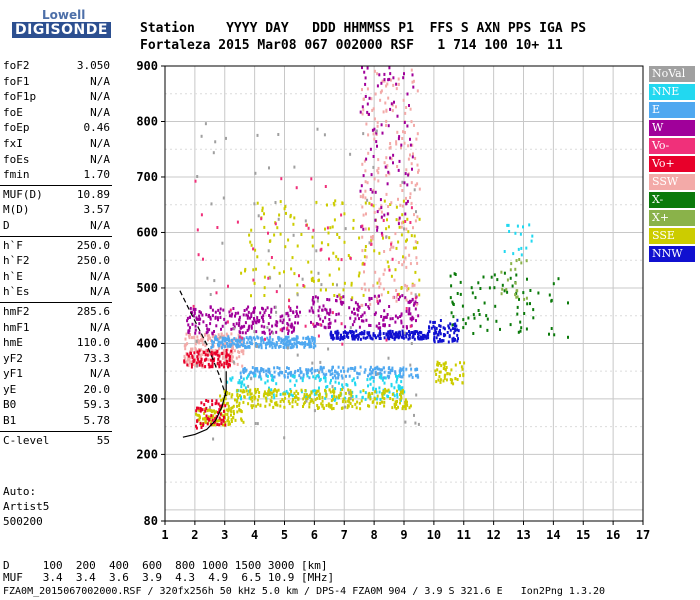  I want to click on param-row: foF1p N/A, so click(56, 97).